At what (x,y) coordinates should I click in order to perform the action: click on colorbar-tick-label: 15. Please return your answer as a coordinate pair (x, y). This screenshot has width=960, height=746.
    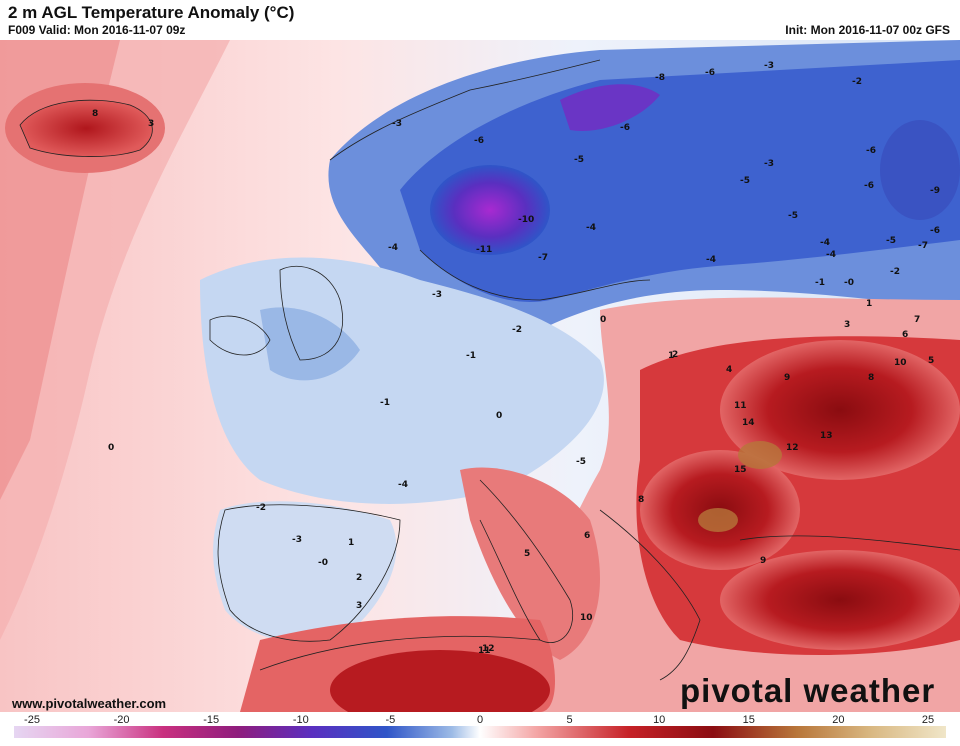
    Looking at the image, I should click on (749, 720).